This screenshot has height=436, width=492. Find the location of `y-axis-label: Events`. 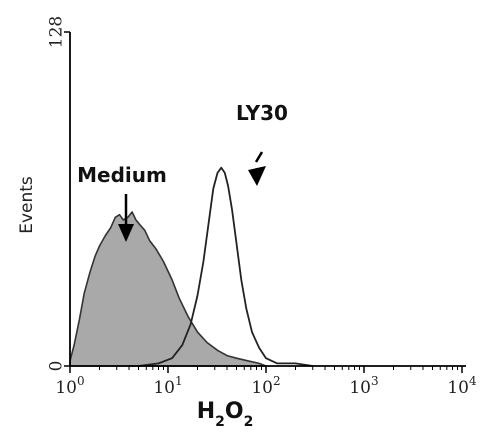

y-axis-label: Events is located at coordinates (27, 205).